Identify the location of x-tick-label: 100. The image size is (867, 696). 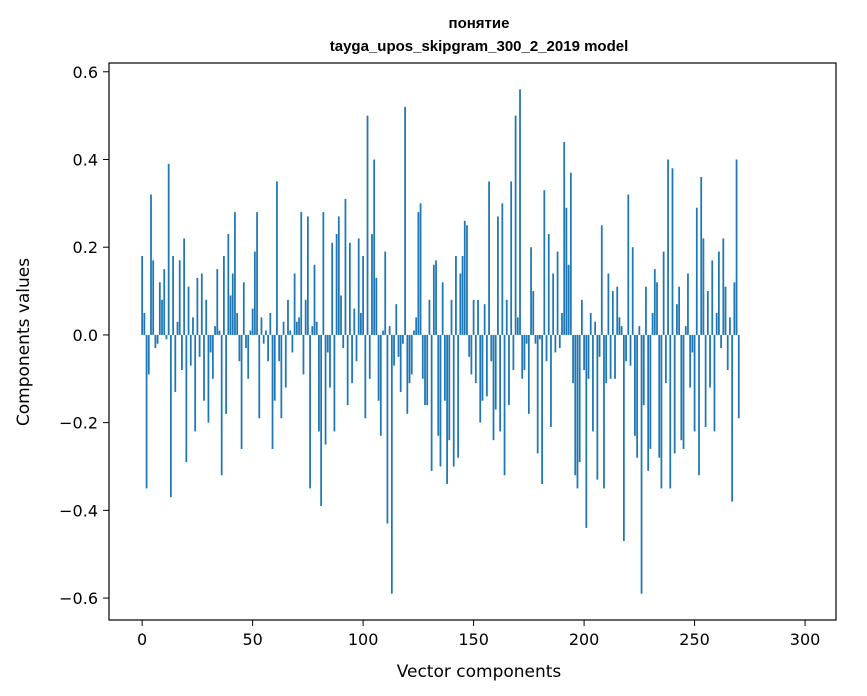
(363, 639).